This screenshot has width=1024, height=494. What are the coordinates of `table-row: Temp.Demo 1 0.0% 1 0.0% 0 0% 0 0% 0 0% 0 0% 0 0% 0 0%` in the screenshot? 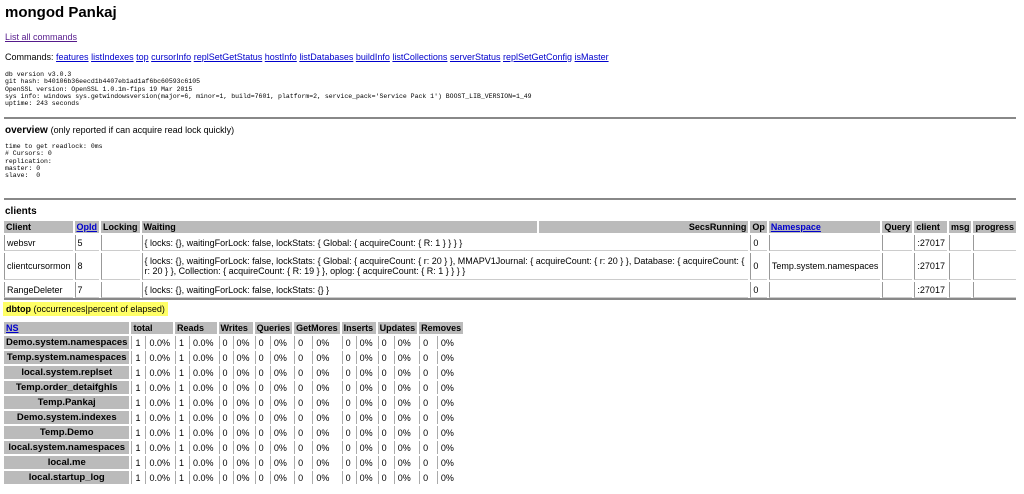 It's located at (233, 432).